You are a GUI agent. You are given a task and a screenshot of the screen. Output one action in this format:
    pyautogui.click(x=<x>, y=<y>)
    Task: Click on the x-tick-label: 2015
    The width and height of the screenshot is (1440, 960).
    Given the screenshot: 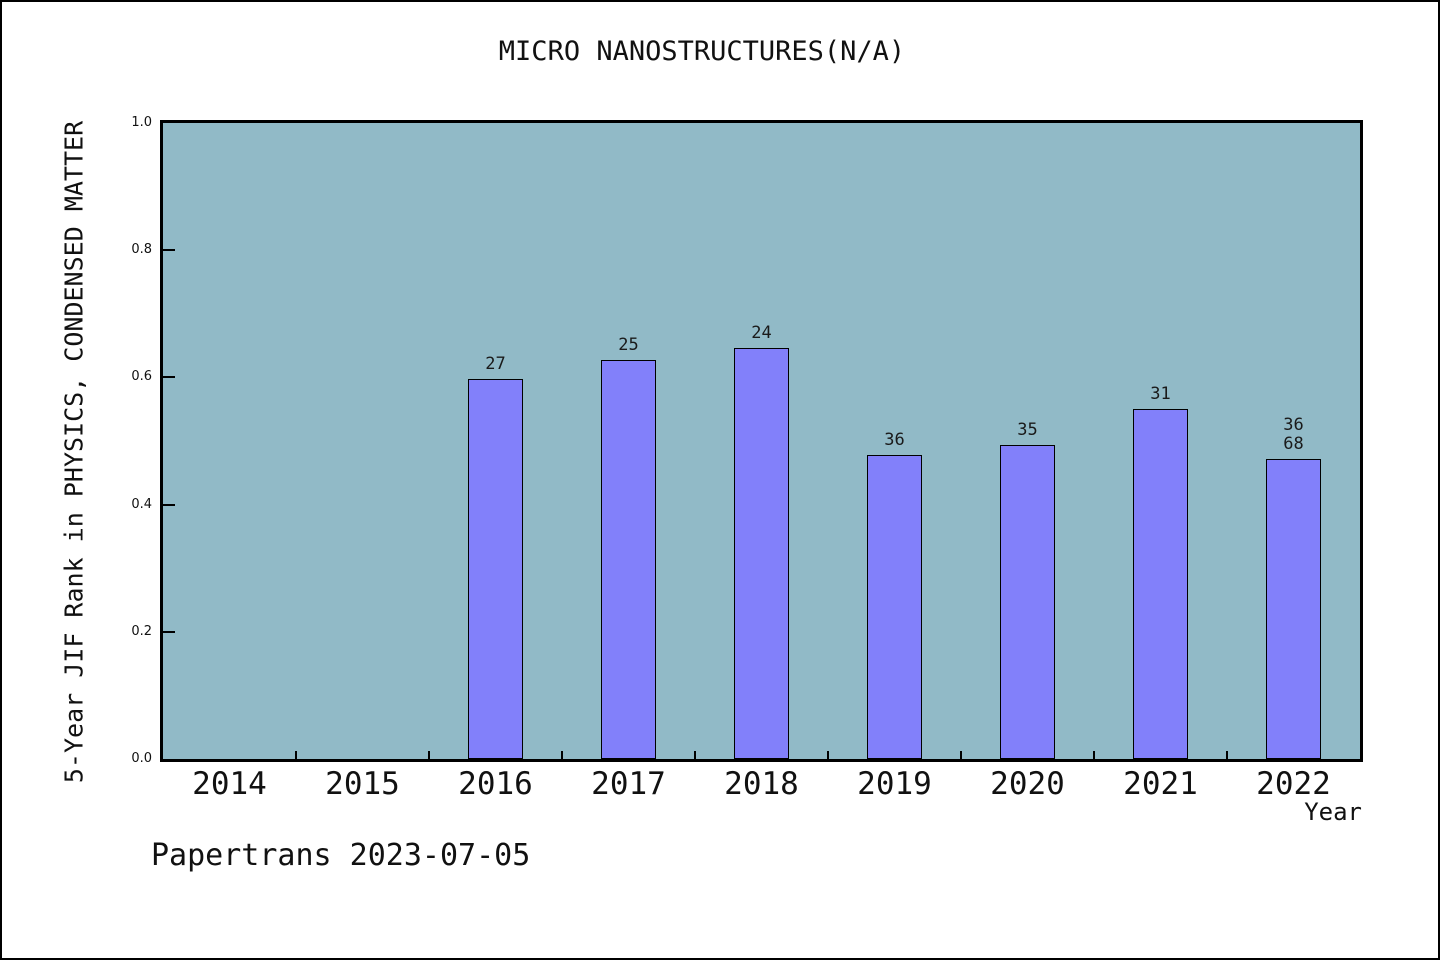 What is the action you would take?
    pyautogui.click(x=362, y=784)
    